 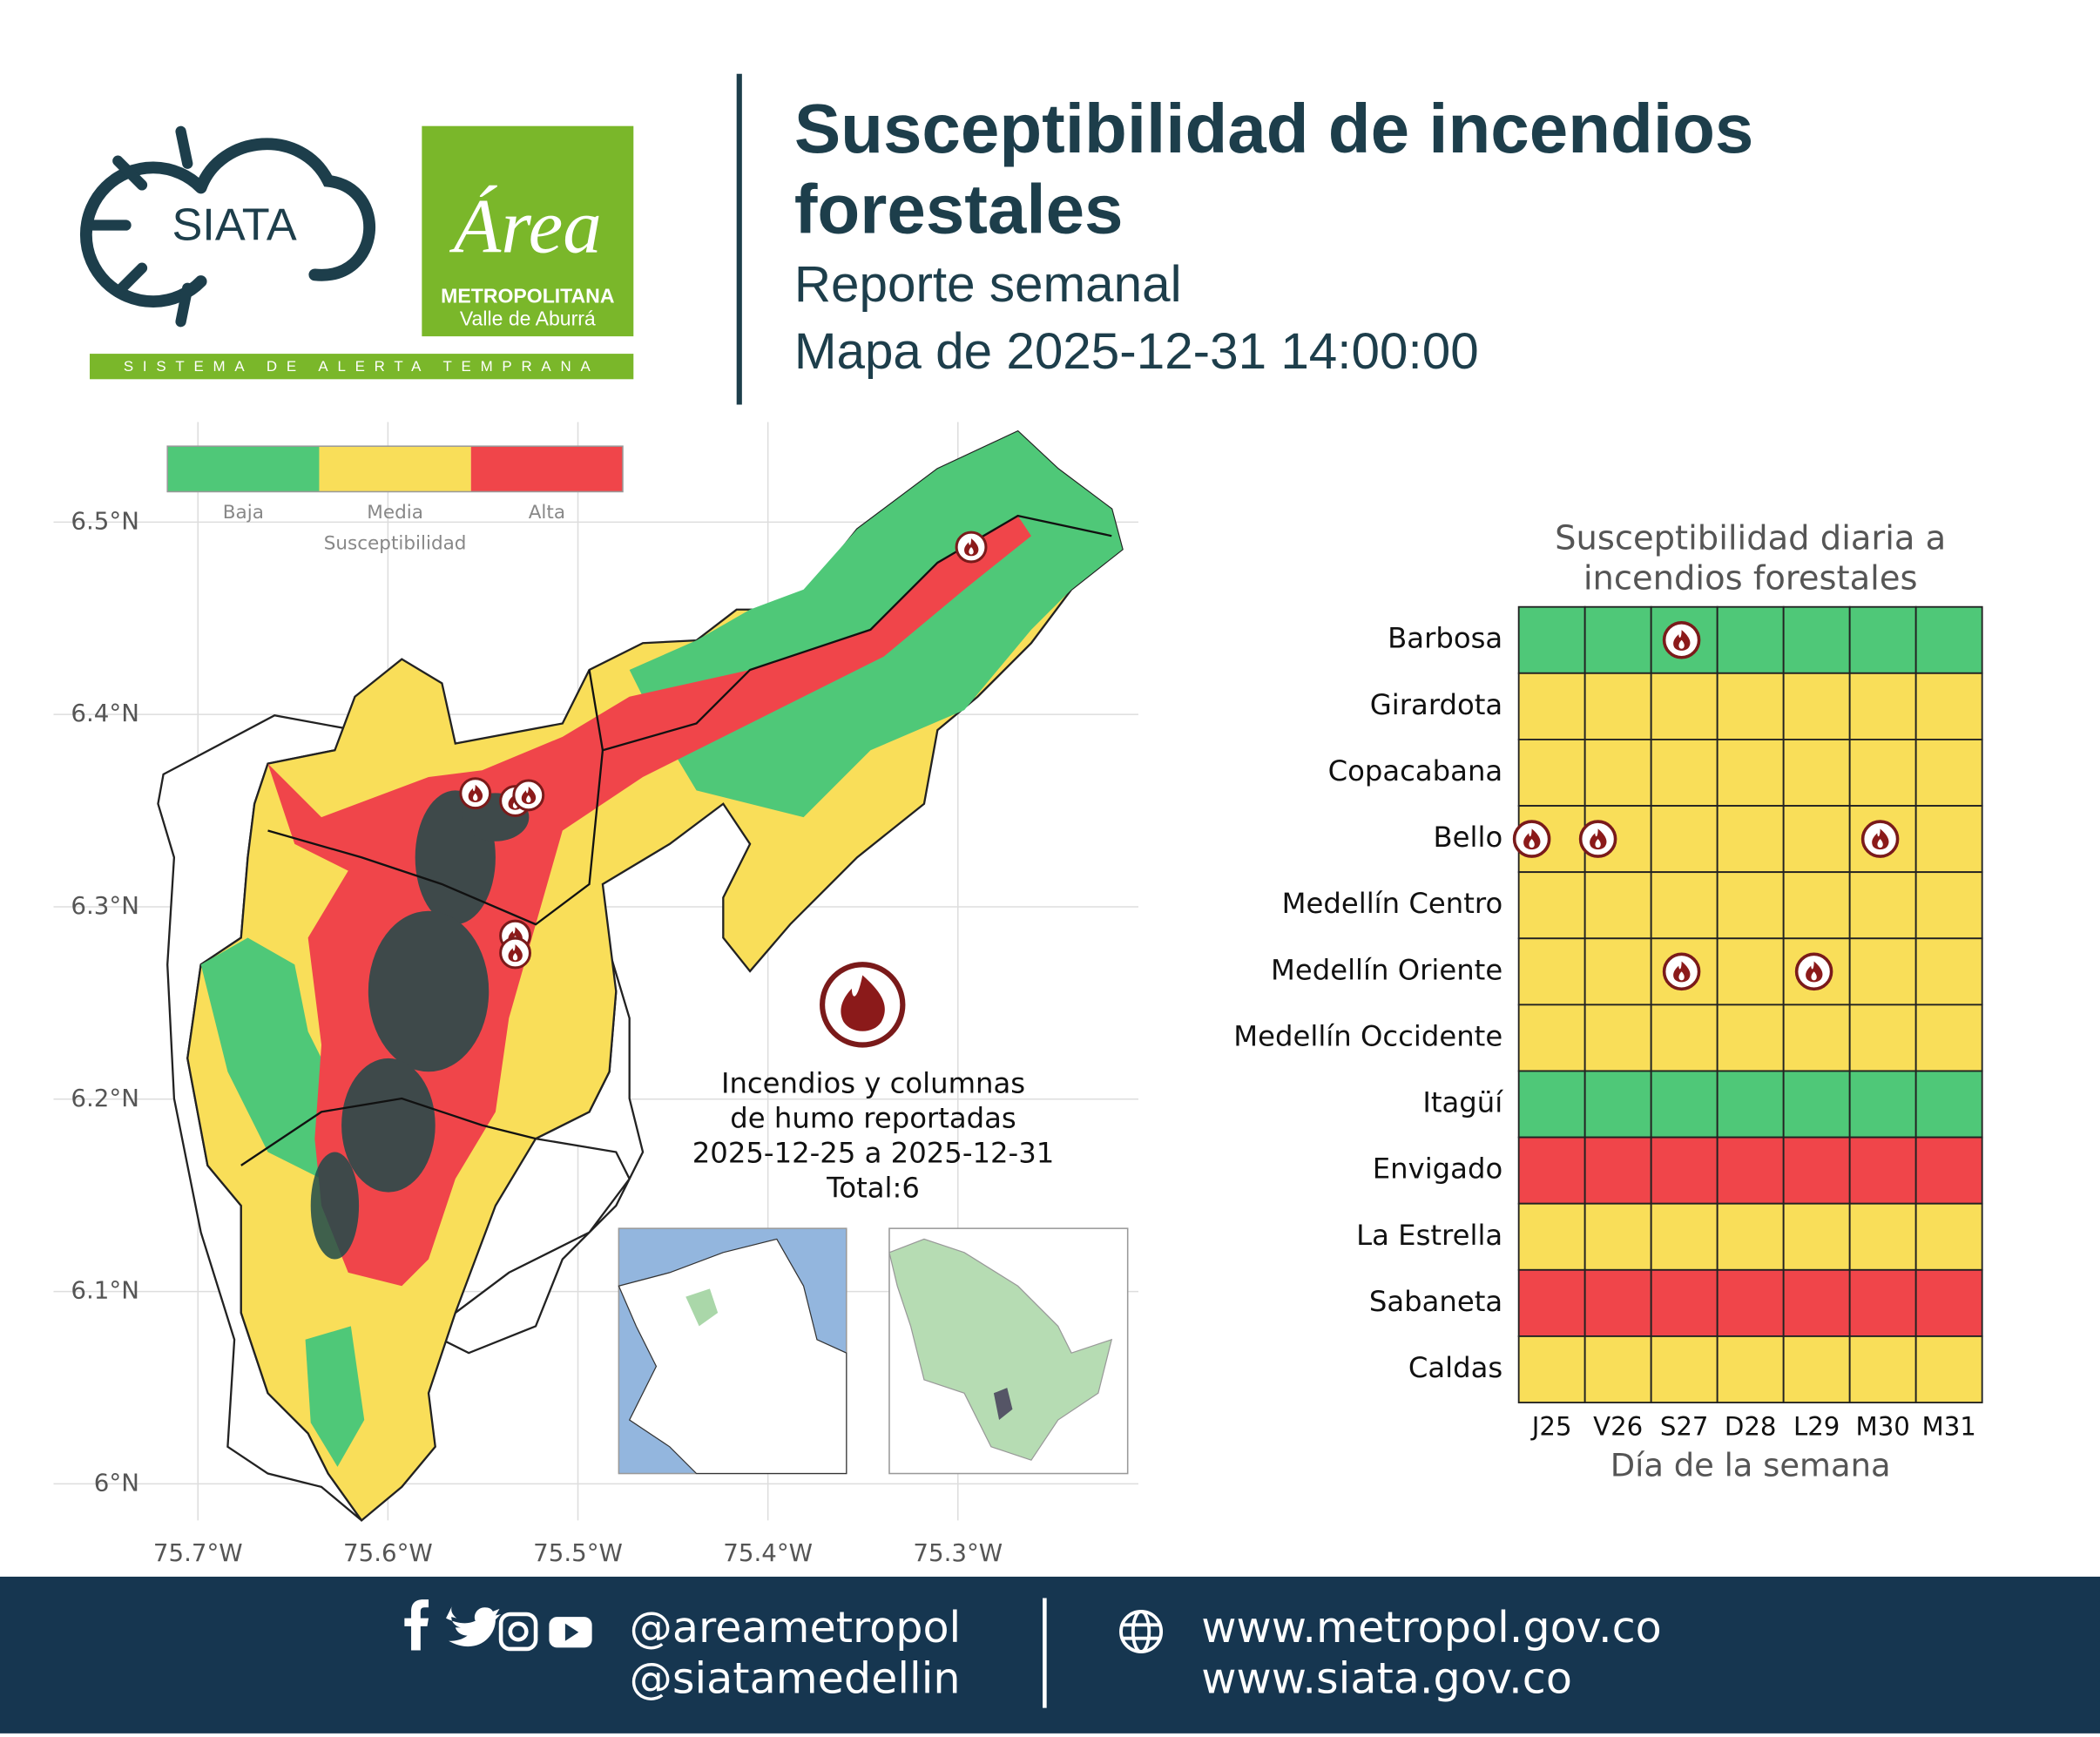 I want to click on row-label: Barbosa, so click(x=1445, y=638).